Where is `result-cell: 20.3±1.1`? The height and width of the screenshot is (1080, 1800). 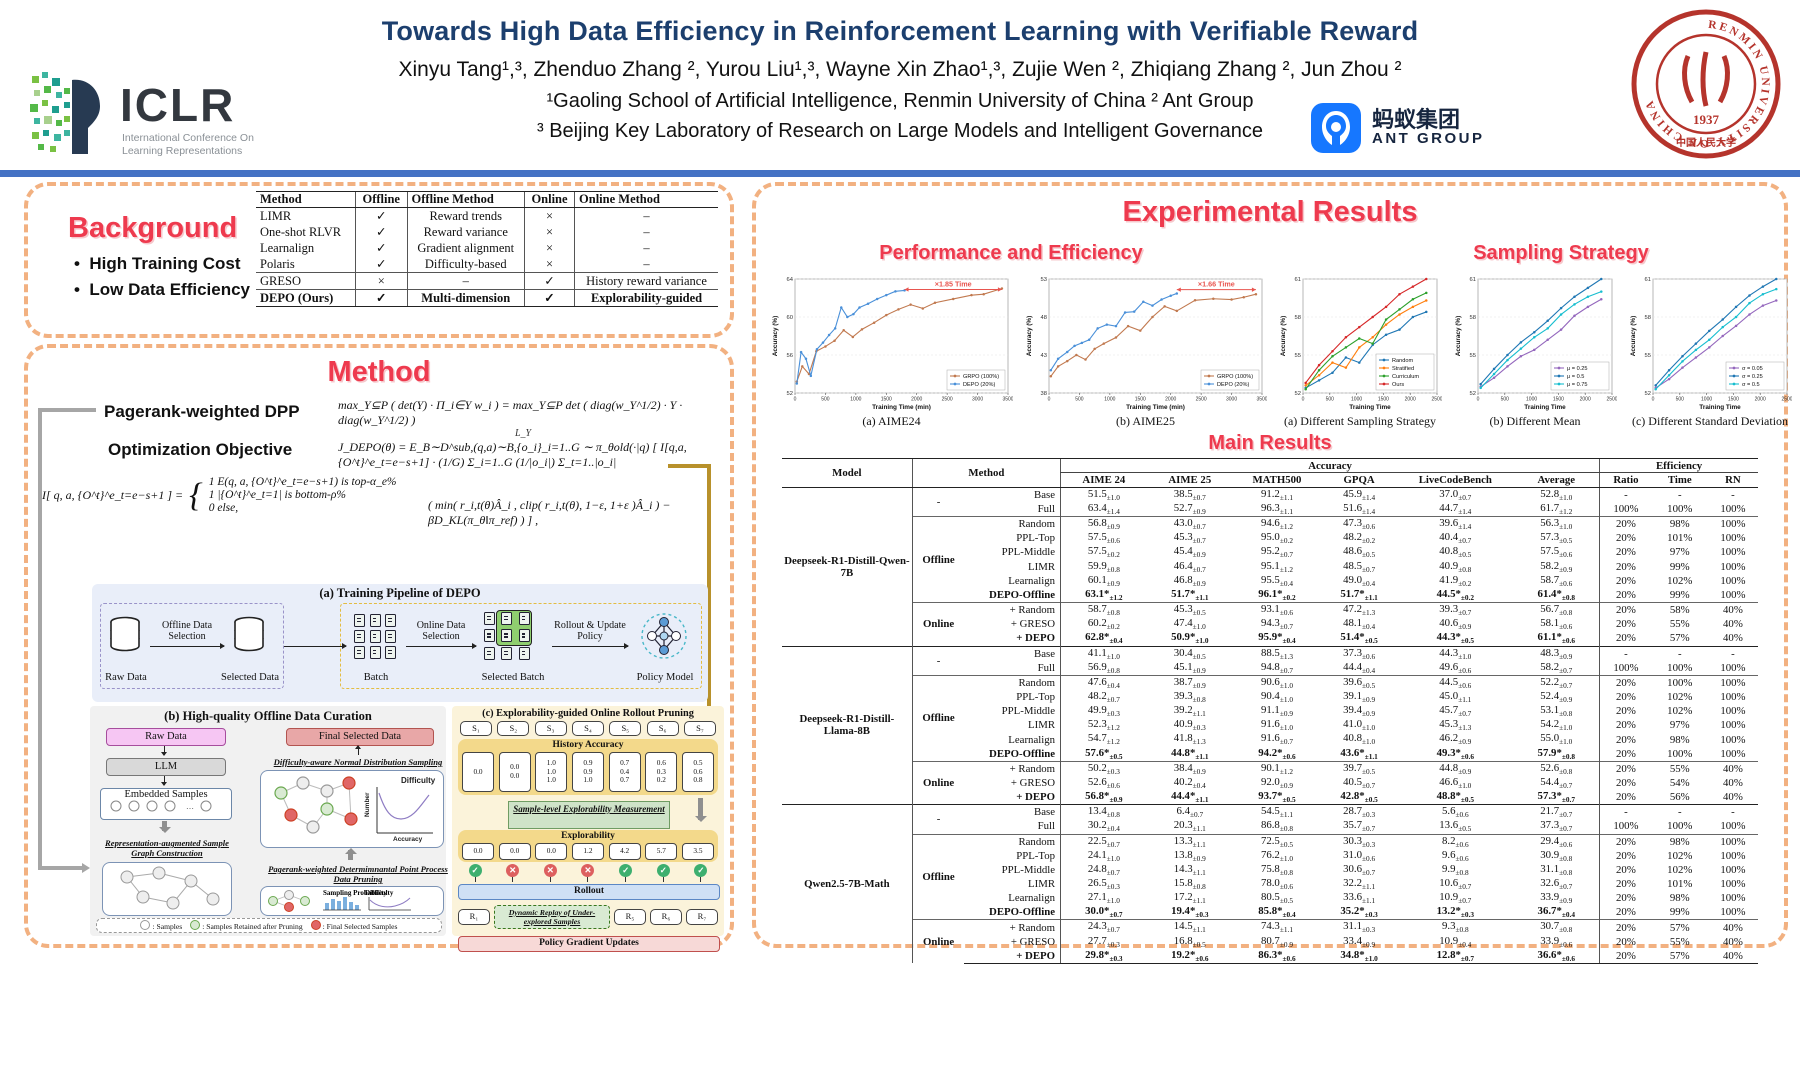 result-cell: 20.3±1.1 is located at coordinates (1189, 826).